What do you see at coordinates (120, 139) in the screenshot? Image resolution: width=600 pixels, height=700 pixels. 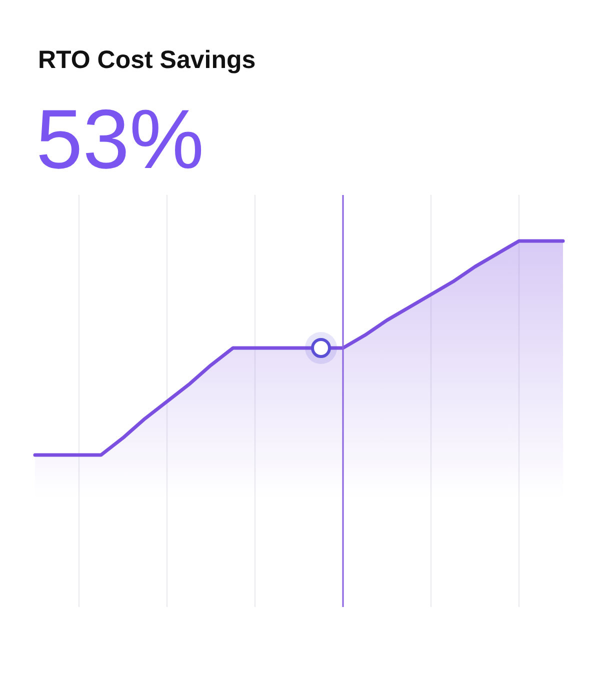 I see `chart-subtitle: 53%` at bounding box center [120, 139].